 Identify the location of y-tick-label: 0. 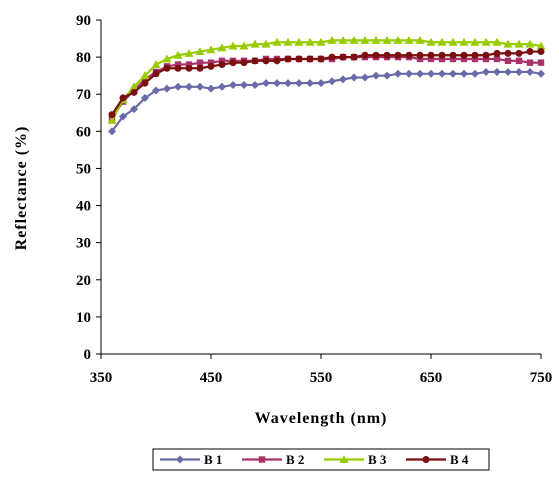
(88, 355).